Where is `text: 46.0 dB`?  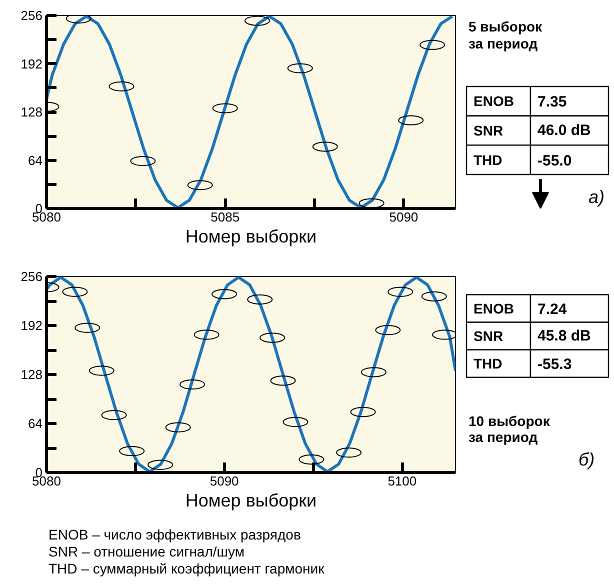
text: 46.0 dB is located at coordinates (564, 131).